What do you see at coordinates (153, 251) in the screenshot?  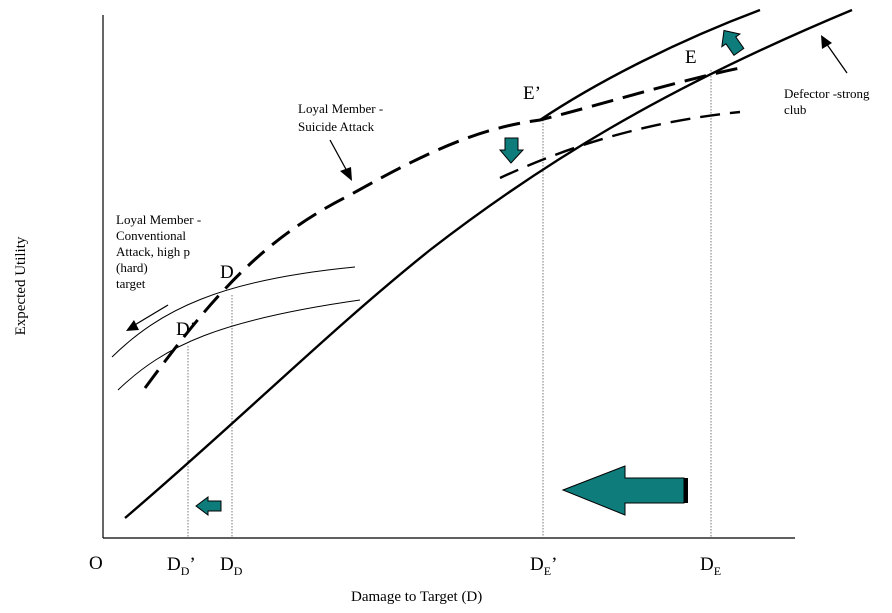 I see `svg-text: Attack, high p` at bounding box center [153, 251].